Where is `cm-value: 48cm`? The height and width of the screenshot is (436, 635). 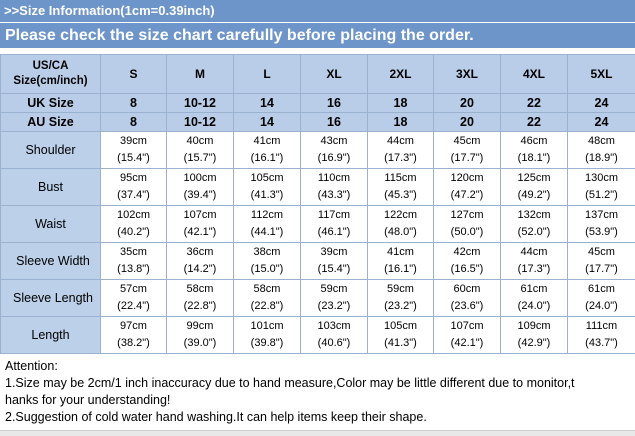
cm-value: 48cm is located at coordinates (601, 141).